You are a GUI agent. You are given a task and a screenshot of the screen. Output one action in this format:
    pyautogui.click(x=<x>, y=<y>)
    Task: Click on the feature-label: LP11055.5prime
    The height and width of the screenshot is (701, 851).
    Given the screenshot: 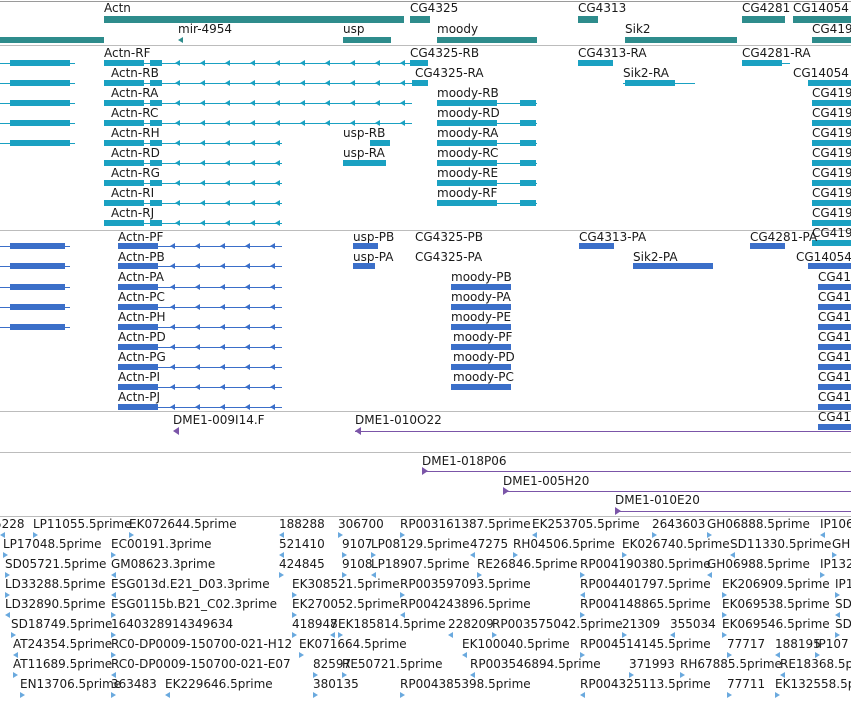 What is the action you would take?
    pyautogui.click(x=82, y=524)
    